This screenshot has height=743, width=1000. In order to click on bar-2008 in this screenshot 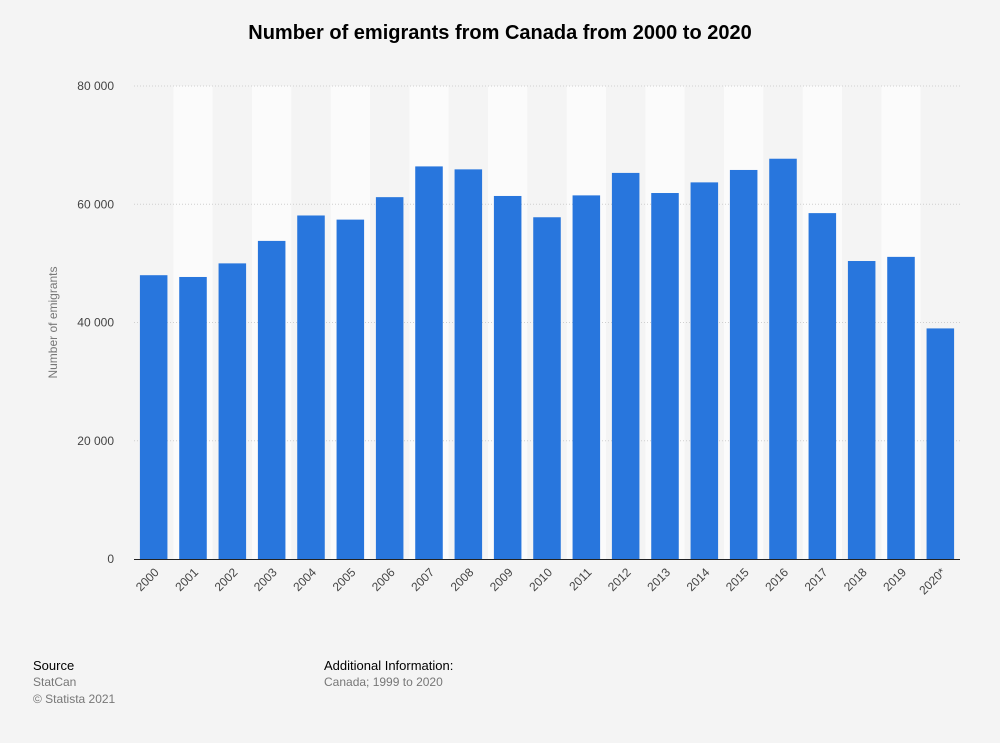, I will do `click(468, 364)`.